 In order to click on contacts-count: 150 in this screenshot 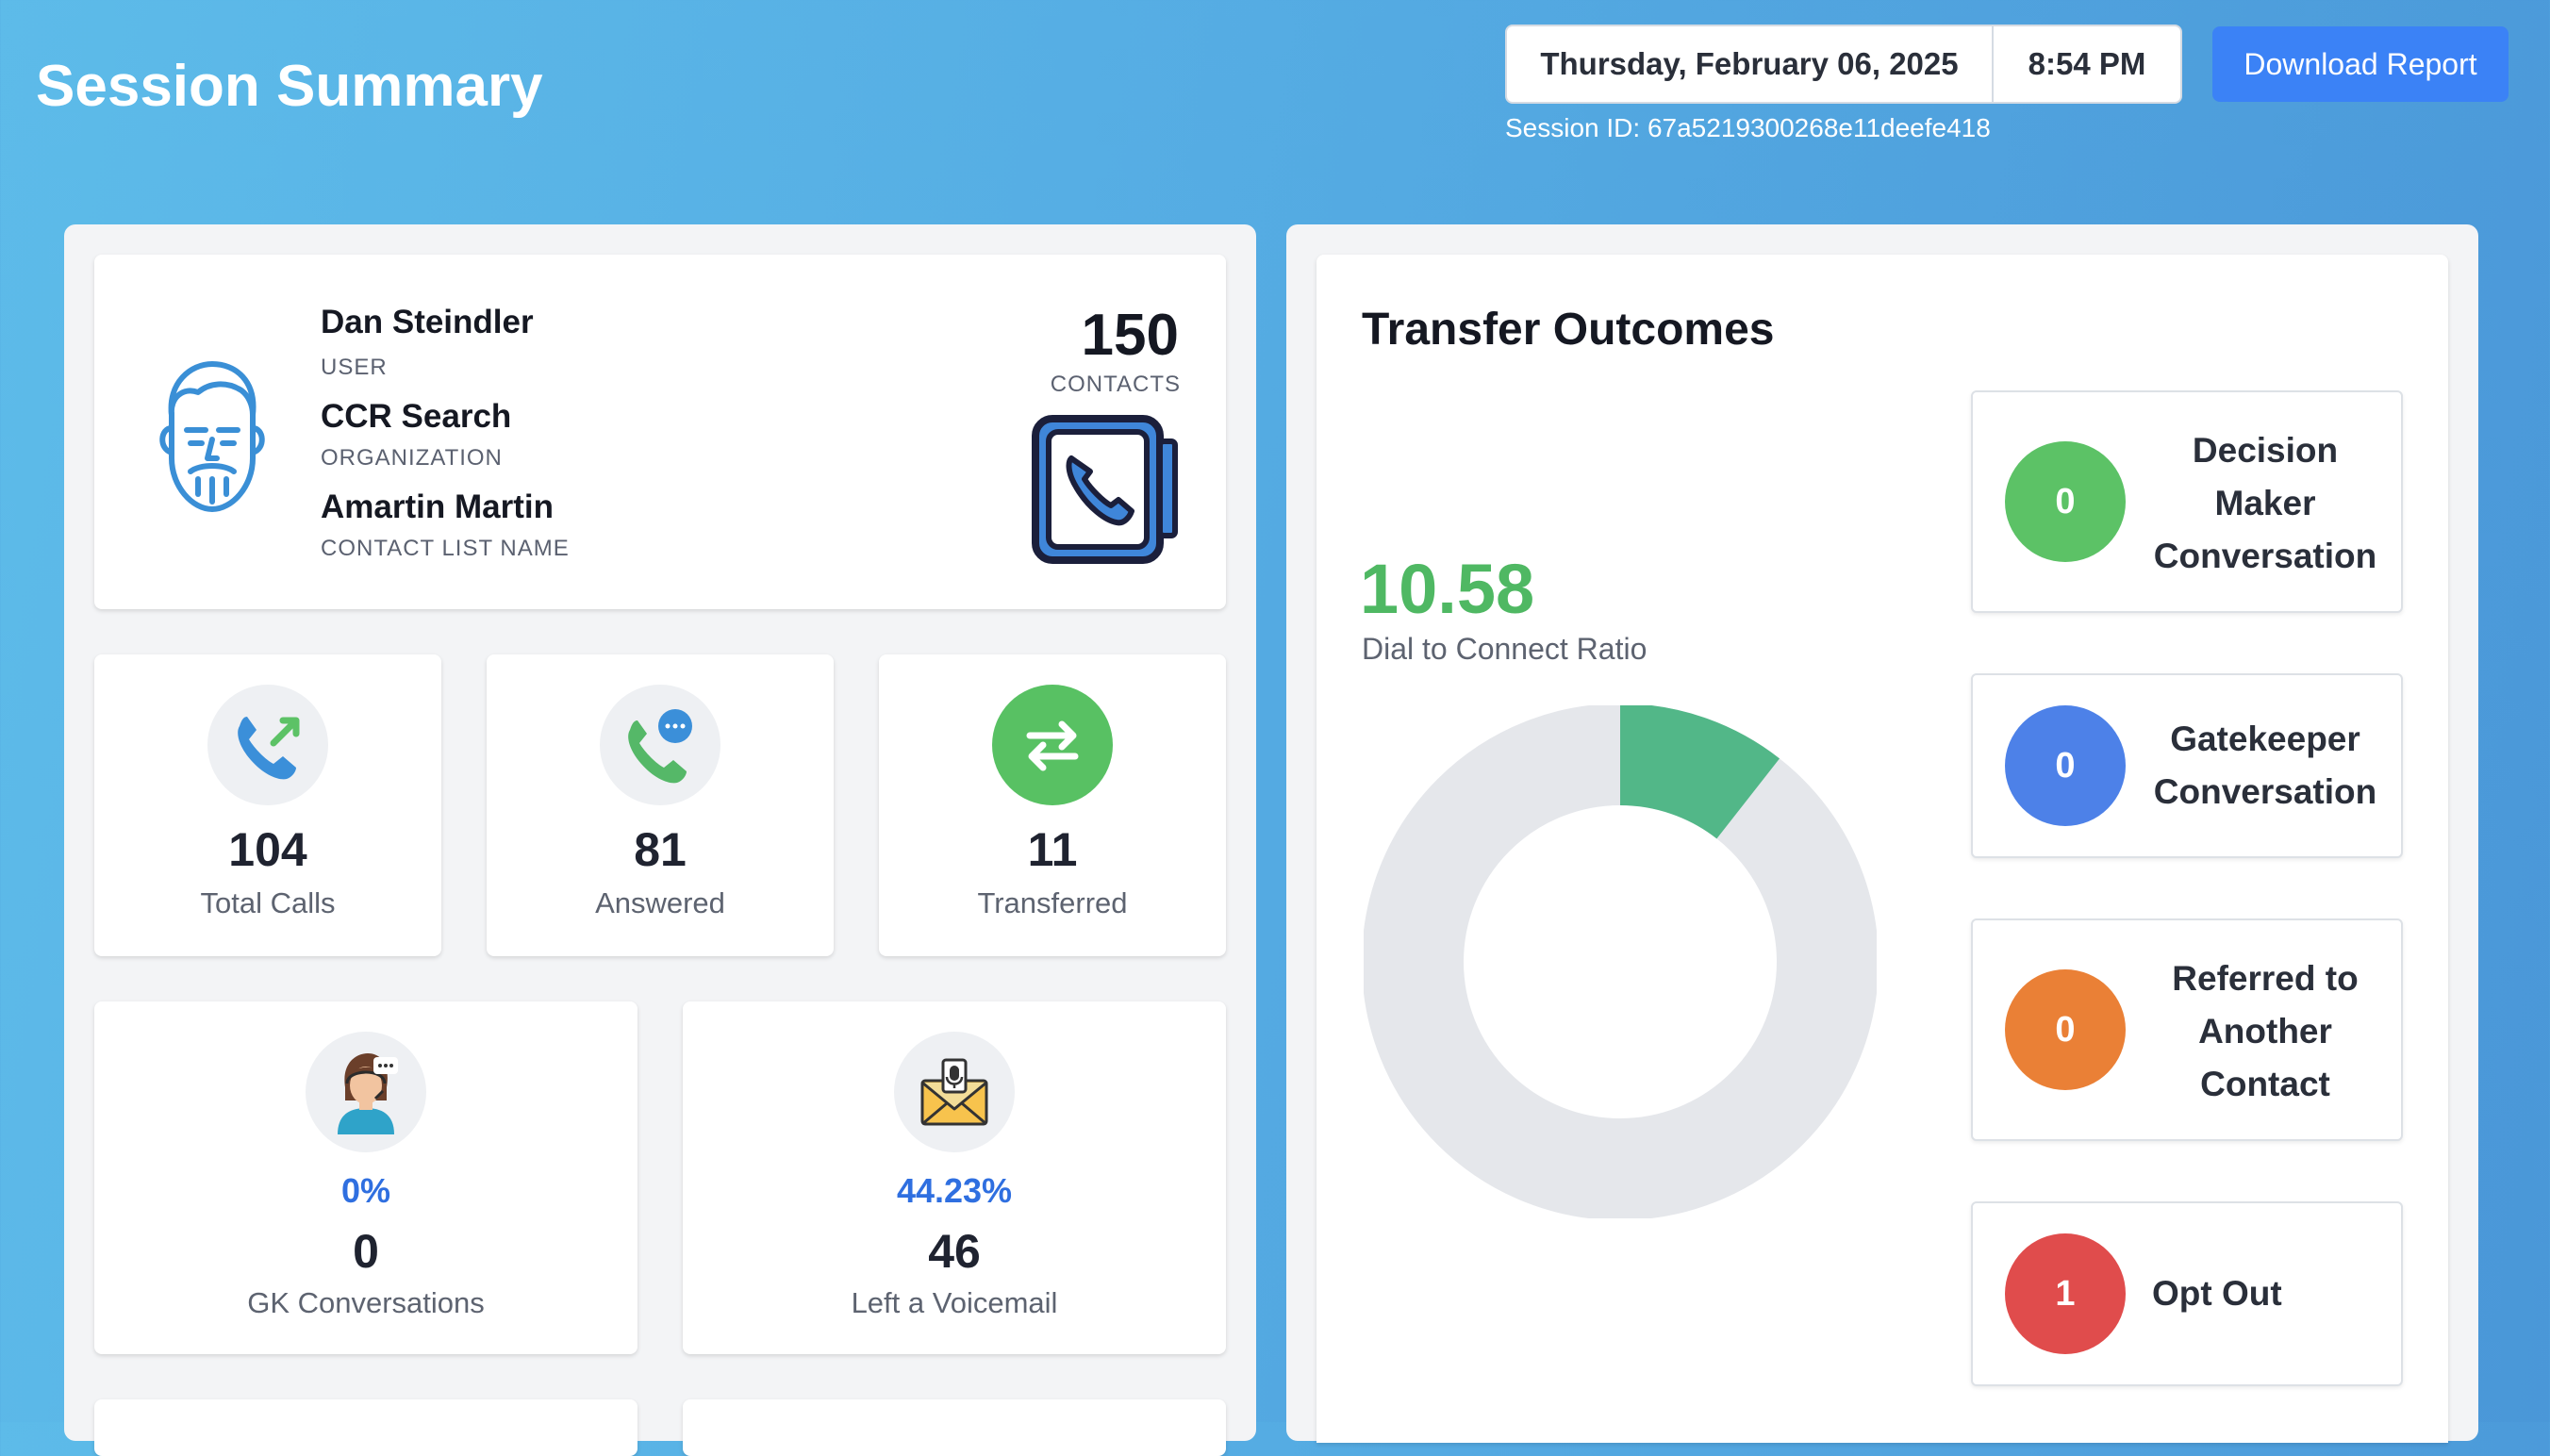, I will do `click(1130, 335)`.